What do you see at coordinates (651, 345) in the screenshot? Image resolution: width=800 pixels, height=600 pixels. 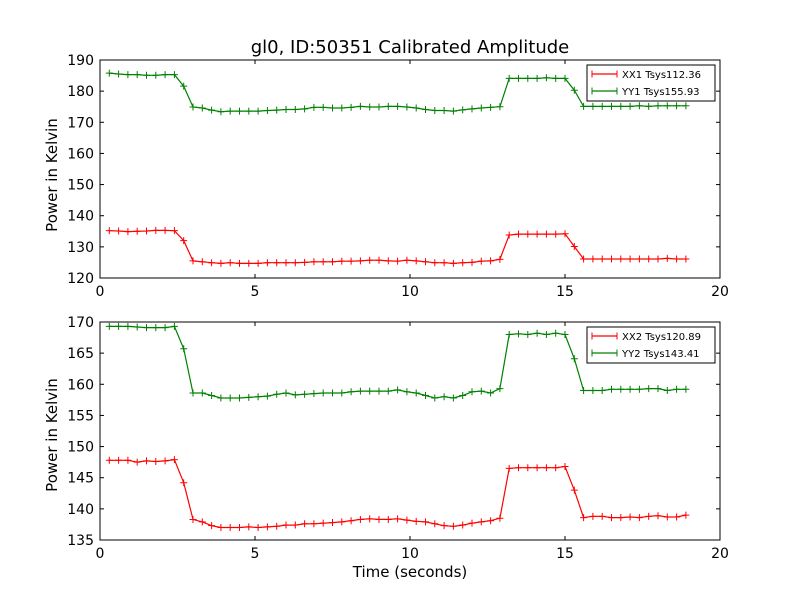 I see `bottom-legend` at bounding box center [651, 345].